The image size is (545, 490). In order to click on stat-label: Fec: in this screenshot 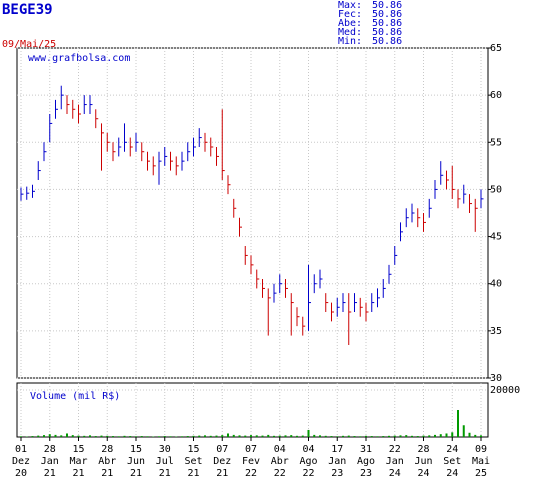, I will do `click(350, 14)`.